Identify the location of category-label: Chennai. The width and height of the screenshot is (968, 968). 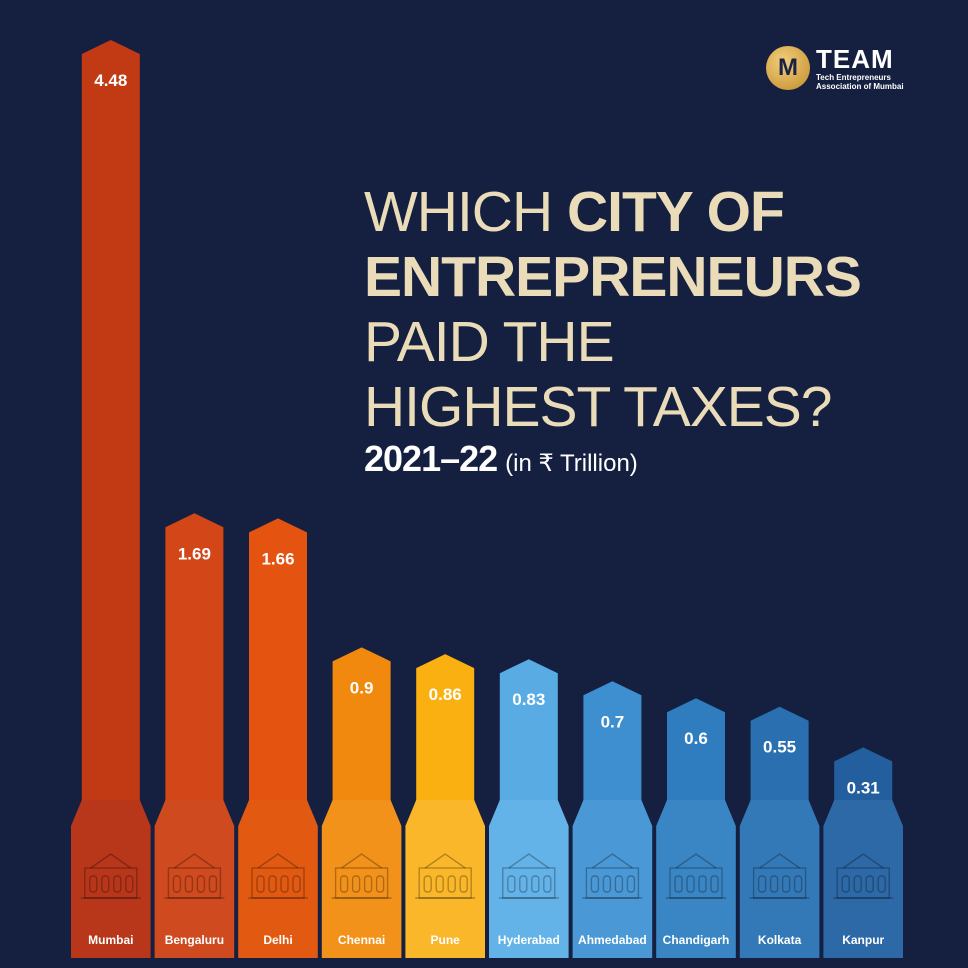
(361, 940).